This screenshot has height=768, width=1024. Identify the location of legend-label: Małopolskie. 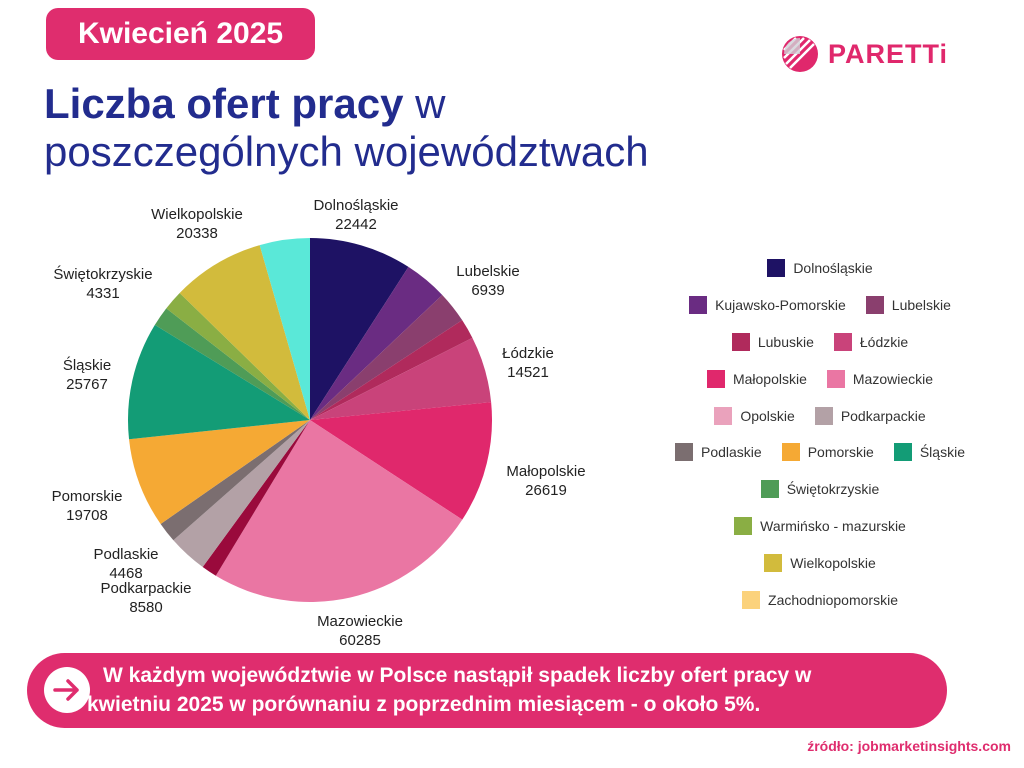
(769, 378).